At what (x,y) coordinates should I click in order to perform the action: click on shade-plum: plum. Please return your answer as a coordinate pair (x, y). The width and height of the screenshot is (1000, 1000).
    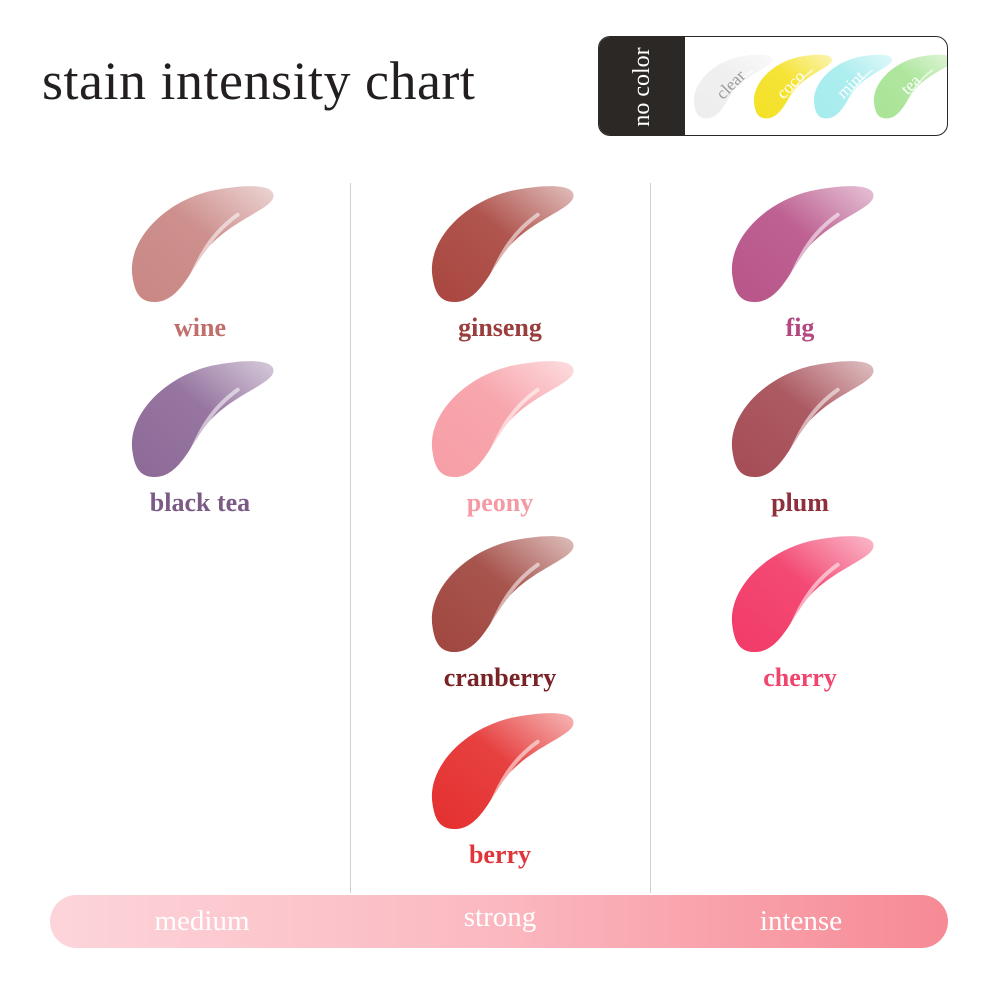
    Looking at the image, I should click on (805, 437).